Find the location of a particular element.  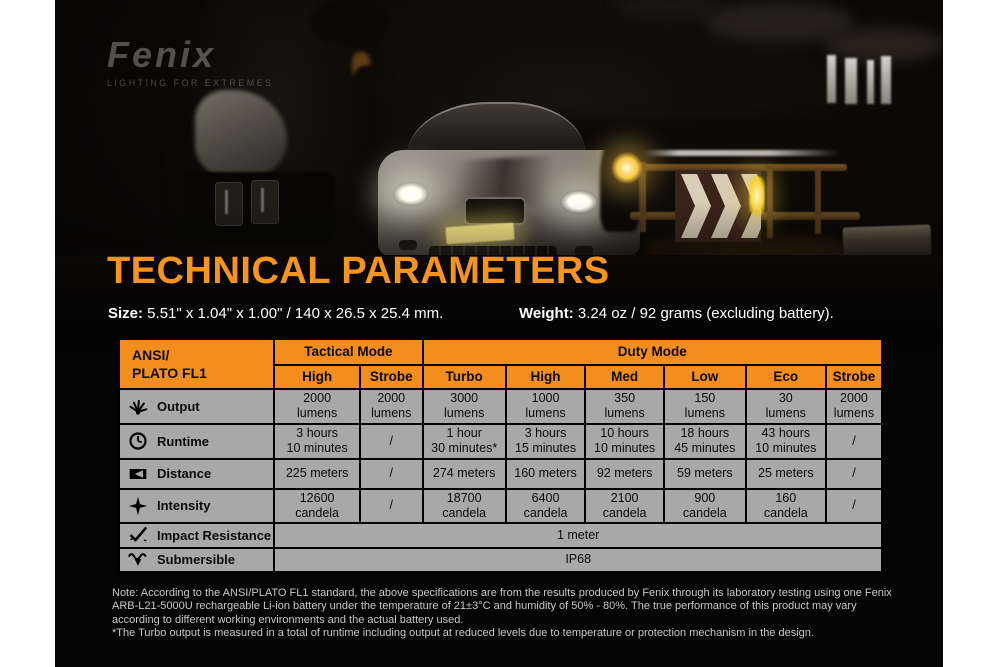

table-cell: IP68 is located at coordinates (578, 560).